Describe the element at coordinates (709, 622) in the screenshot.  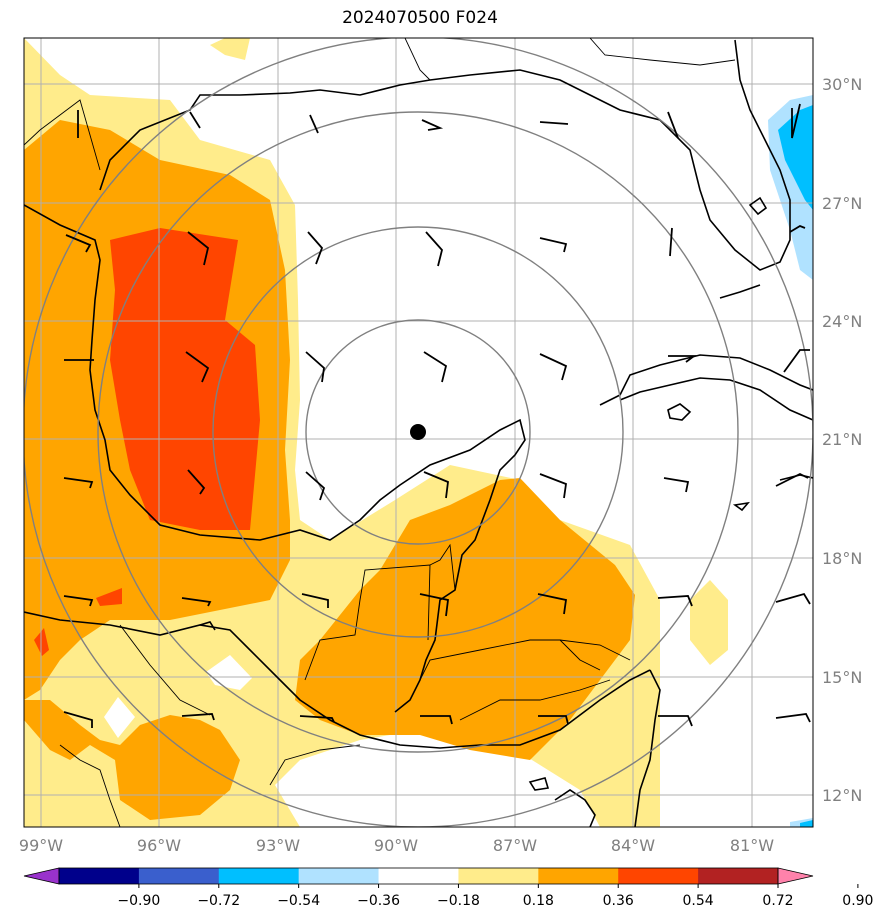
I see `contour-light-east` at that location.